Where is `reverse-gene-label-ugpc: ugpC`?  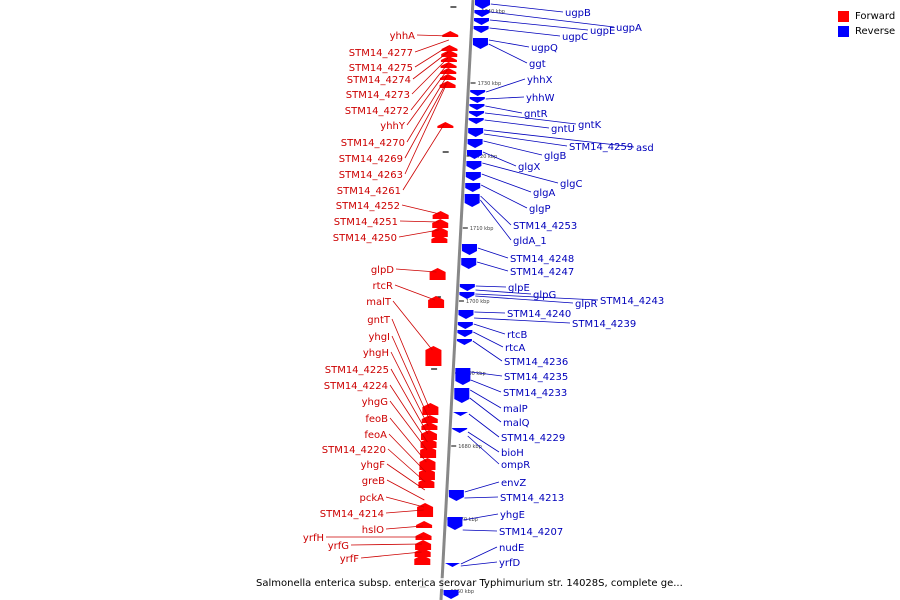
reverse-gene-label-ugpc: ugpC is located at coordinates (575, 37).